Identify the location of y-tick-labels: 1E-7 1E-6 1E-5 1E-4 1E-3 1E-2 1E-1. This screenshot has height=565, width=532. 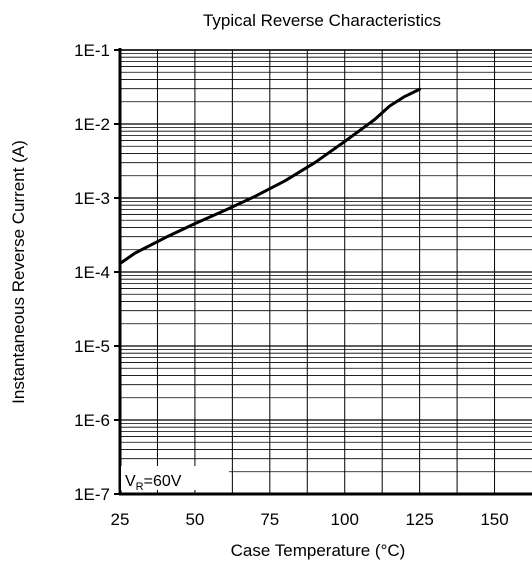
(92, 272).